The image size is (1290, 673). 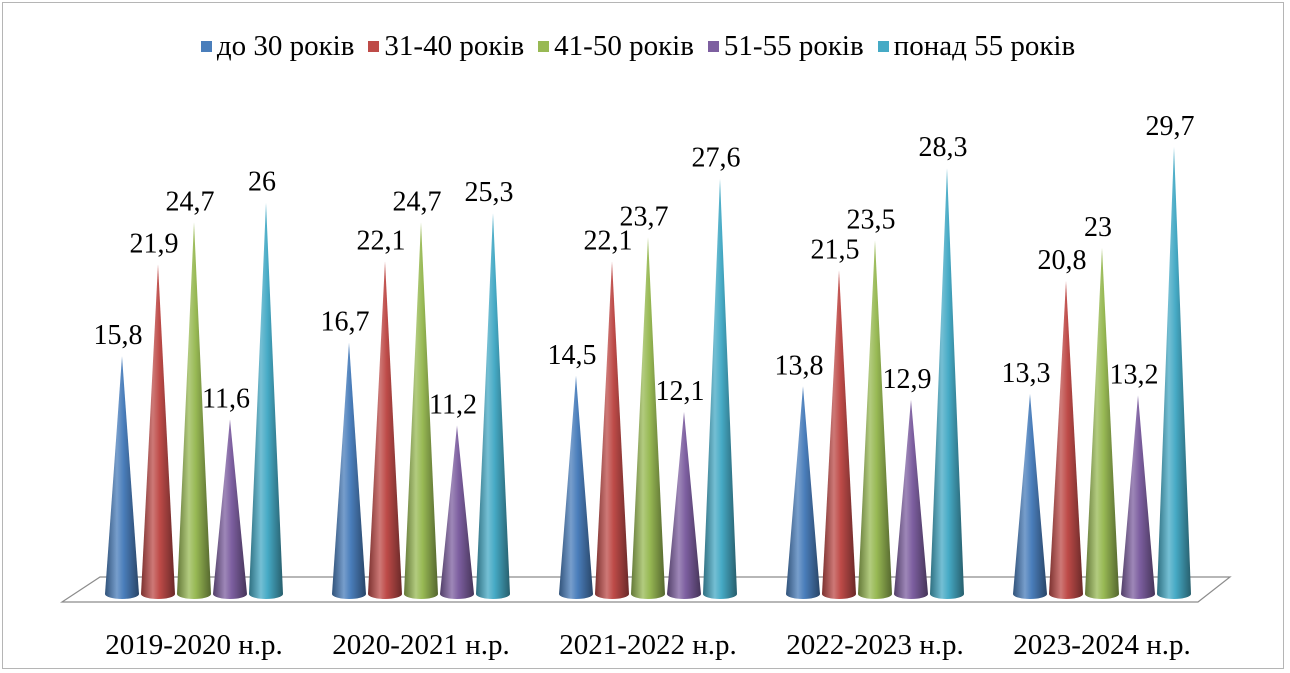 What do you see at coordinates (1134, 374) in the screenshot?
I see `data-label: 13,2` at bounding box center [1134, 374].